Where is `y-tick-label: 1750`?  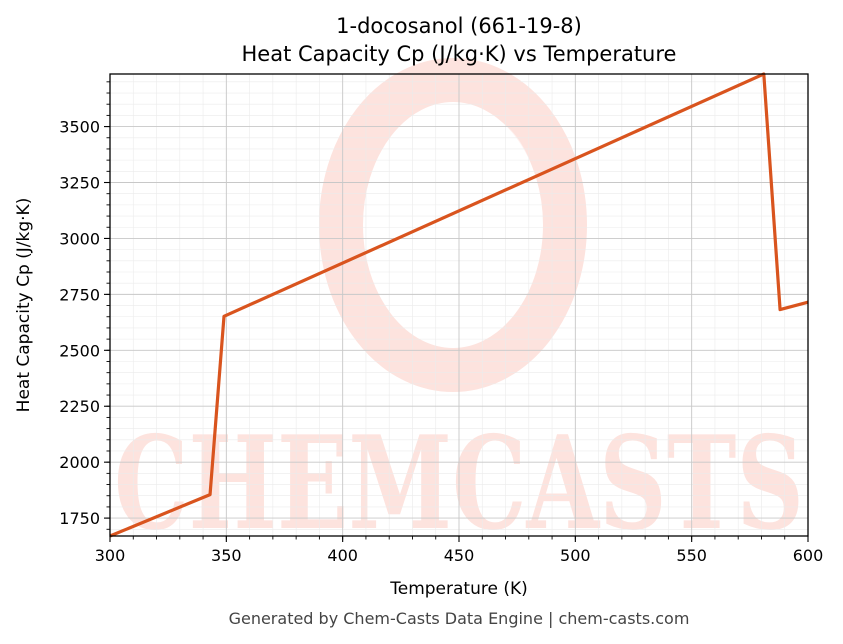 y-tick-label: 1750 is located at coordinates (79, 518).